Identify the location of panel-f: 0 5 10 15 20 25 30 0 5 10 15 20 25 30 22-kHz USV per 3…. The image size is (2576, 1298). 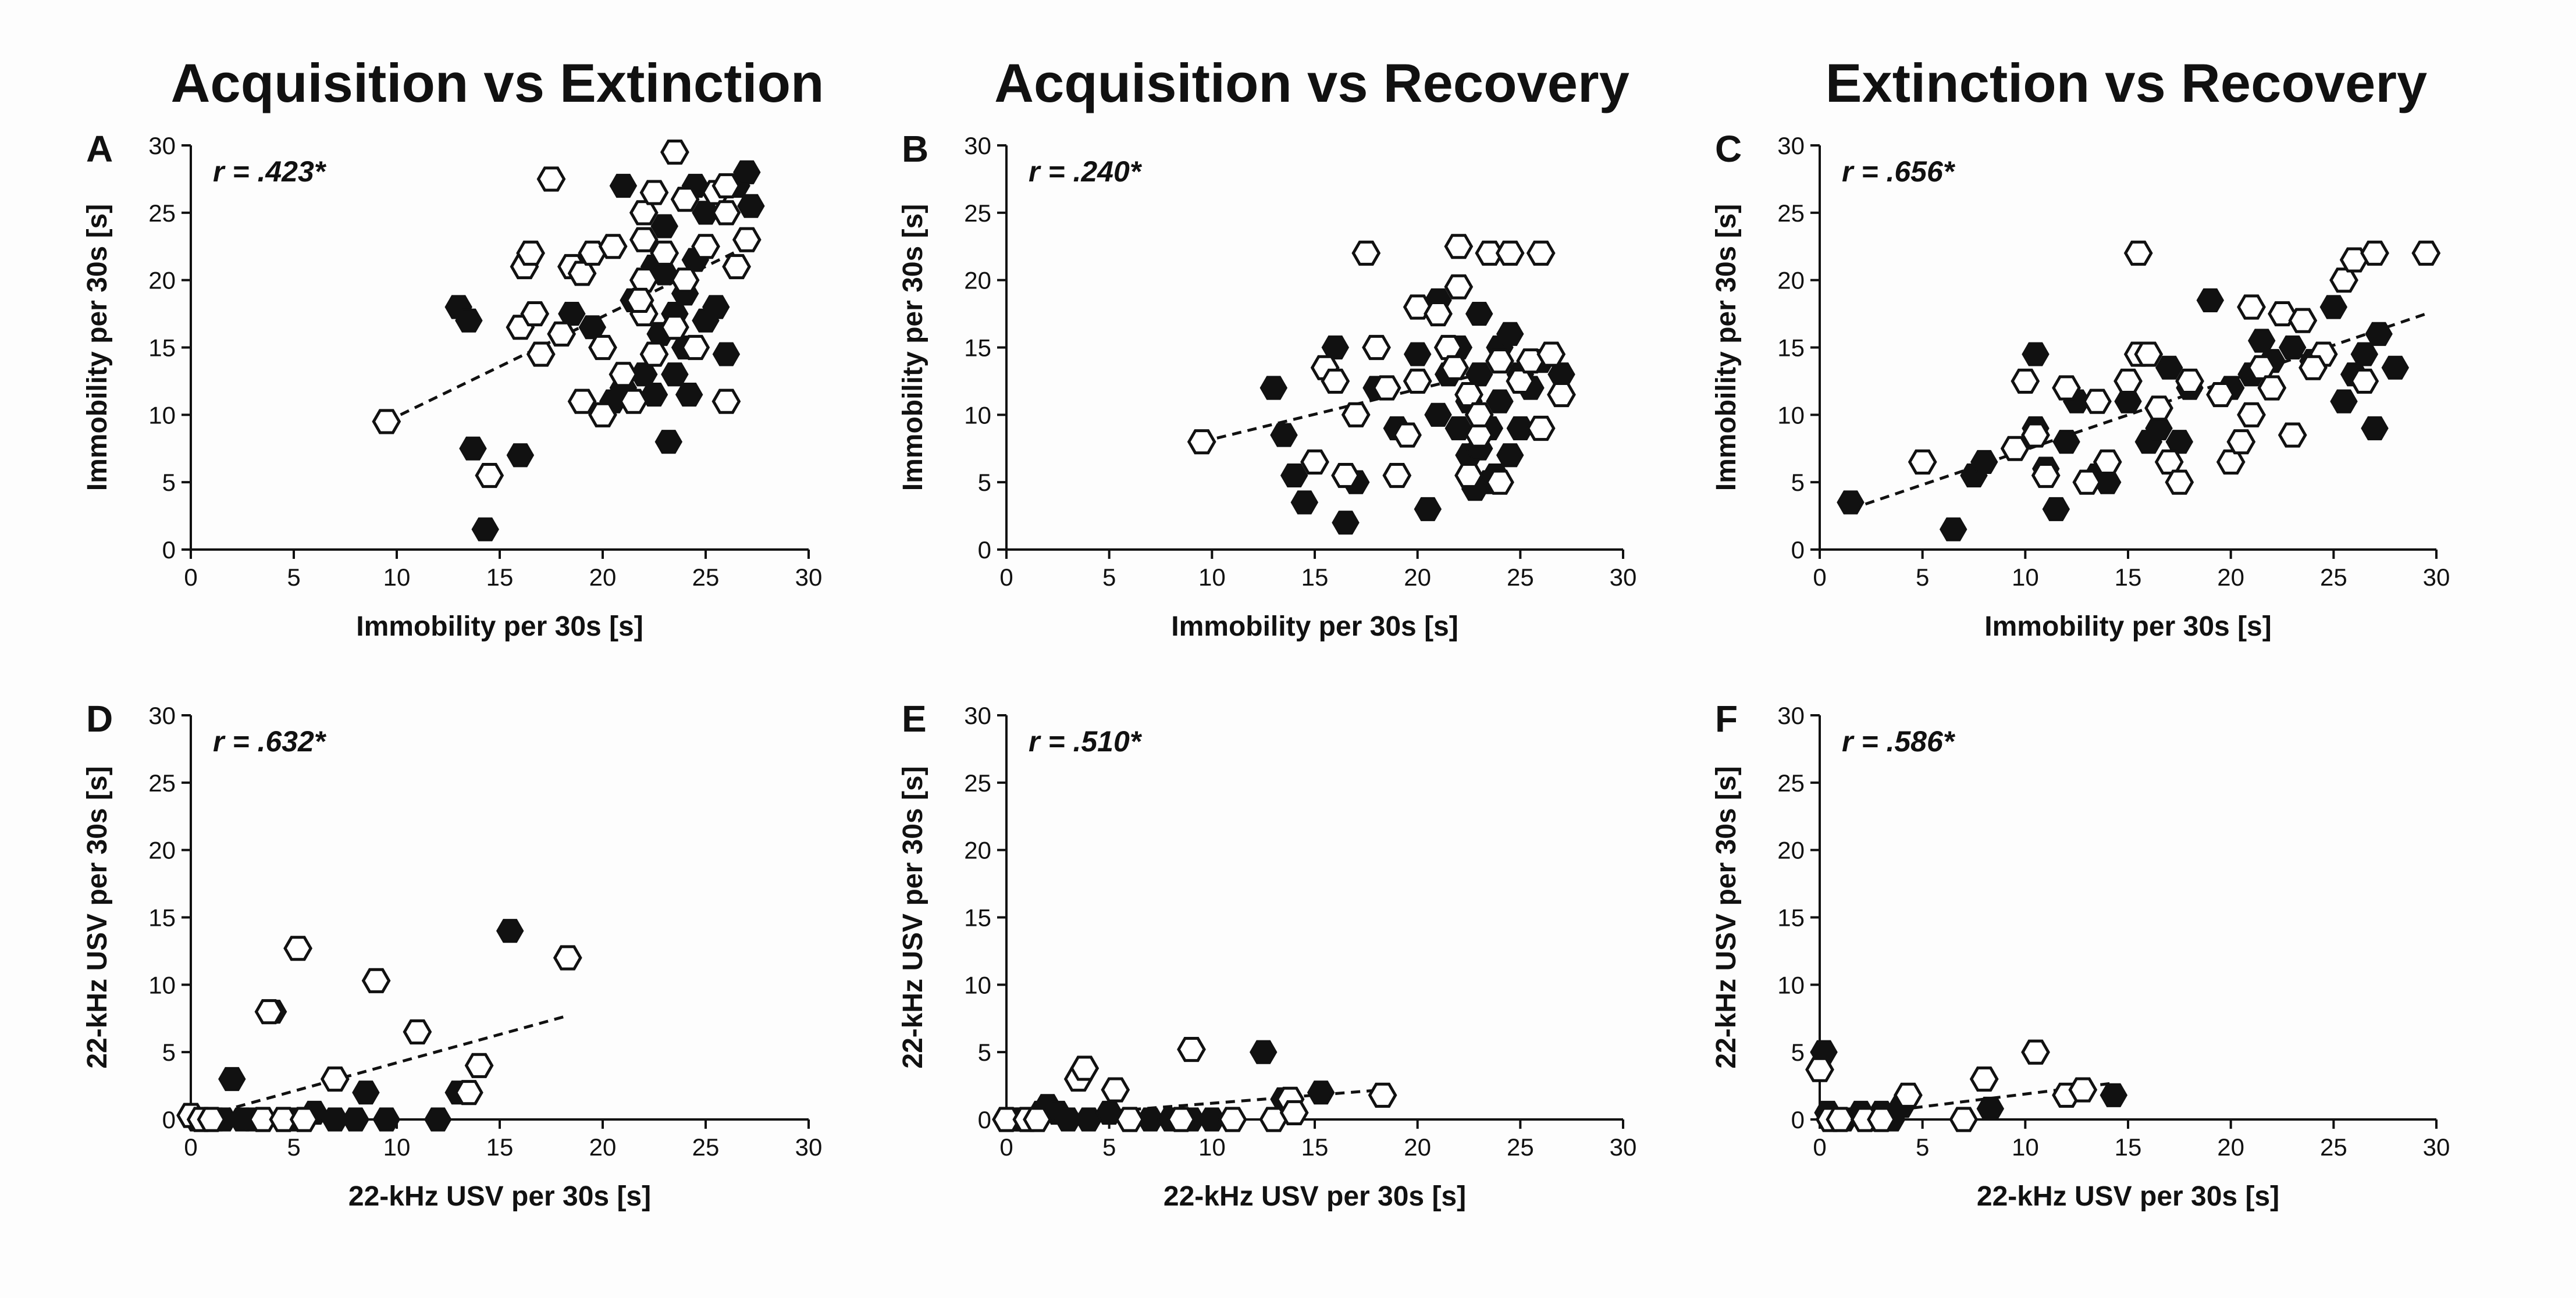
(2081, 955).